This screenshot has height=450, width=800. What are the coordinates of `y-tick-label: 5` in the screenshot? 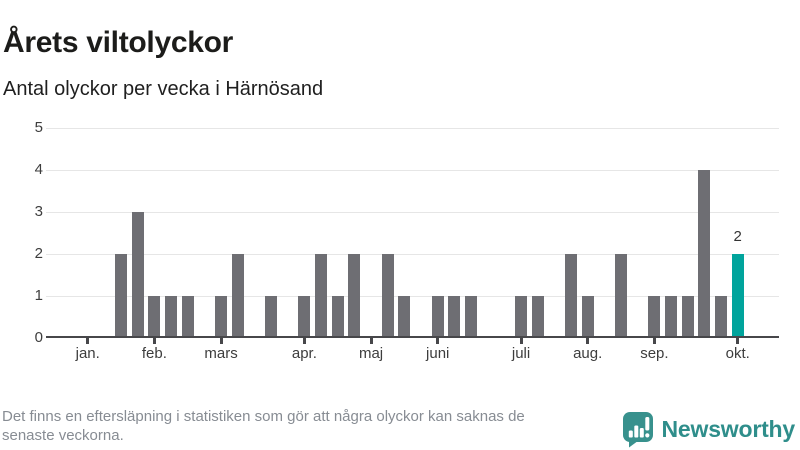 It's located at (38, 127).